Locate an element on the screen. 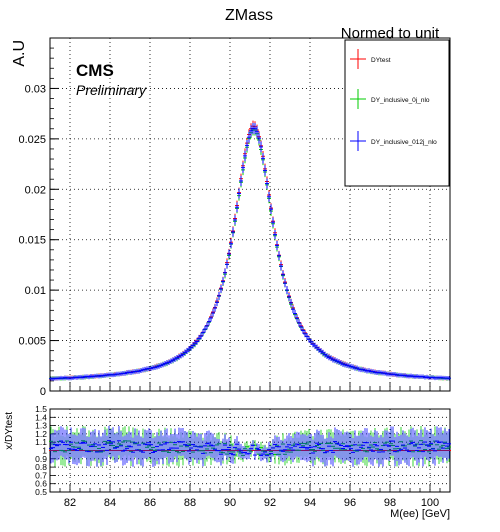 The height and width of the screenshot is (532, 500). chart-subtitle: Normed to unit is located at coordinates (390, 33).